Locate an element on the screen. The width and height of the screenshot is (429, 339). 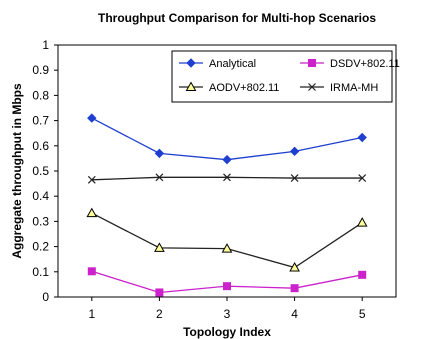
series-line-analytical is located at coordinates (227, 139).